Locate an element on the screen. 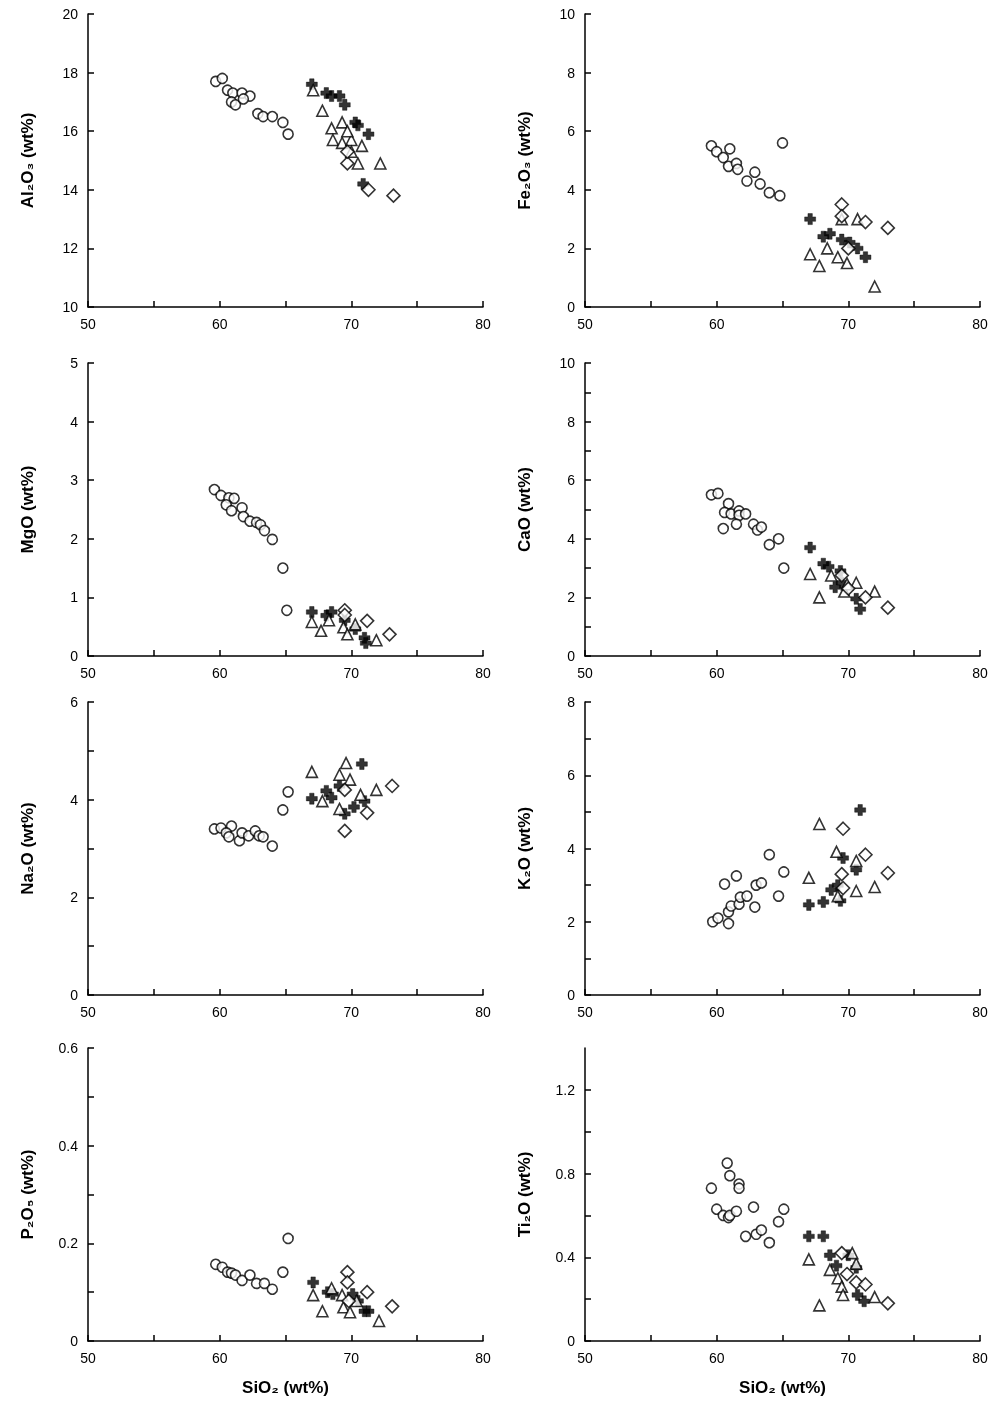 The width and height of the screenshot is (996, 1410). y-tick-label: 1 is located at coordinates (74, 597).